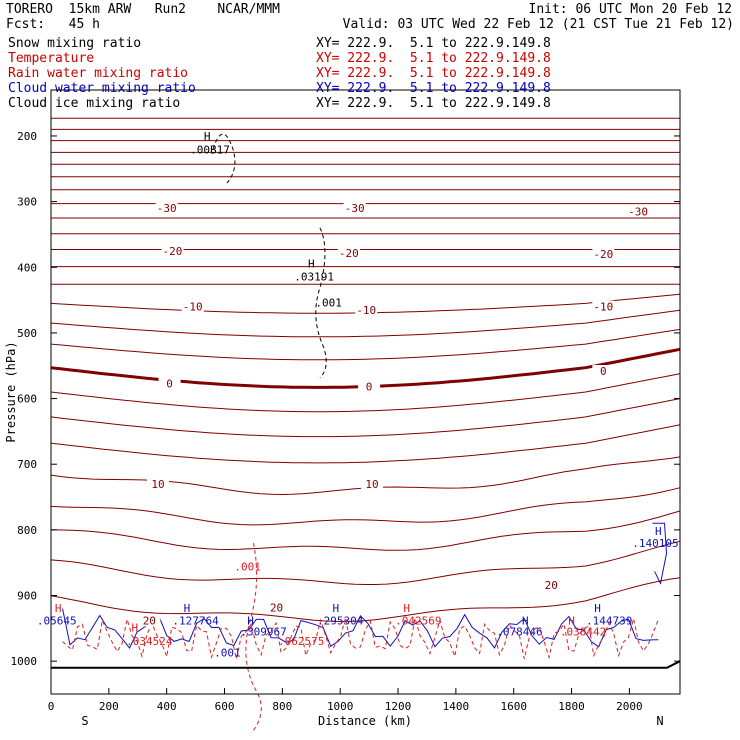 The height and width of the screenshot is (740, 740). What do you see at coordinates (263, 632) in the screenshot?
I see `maxima-label: .309967` at bounding box center [263, 632].